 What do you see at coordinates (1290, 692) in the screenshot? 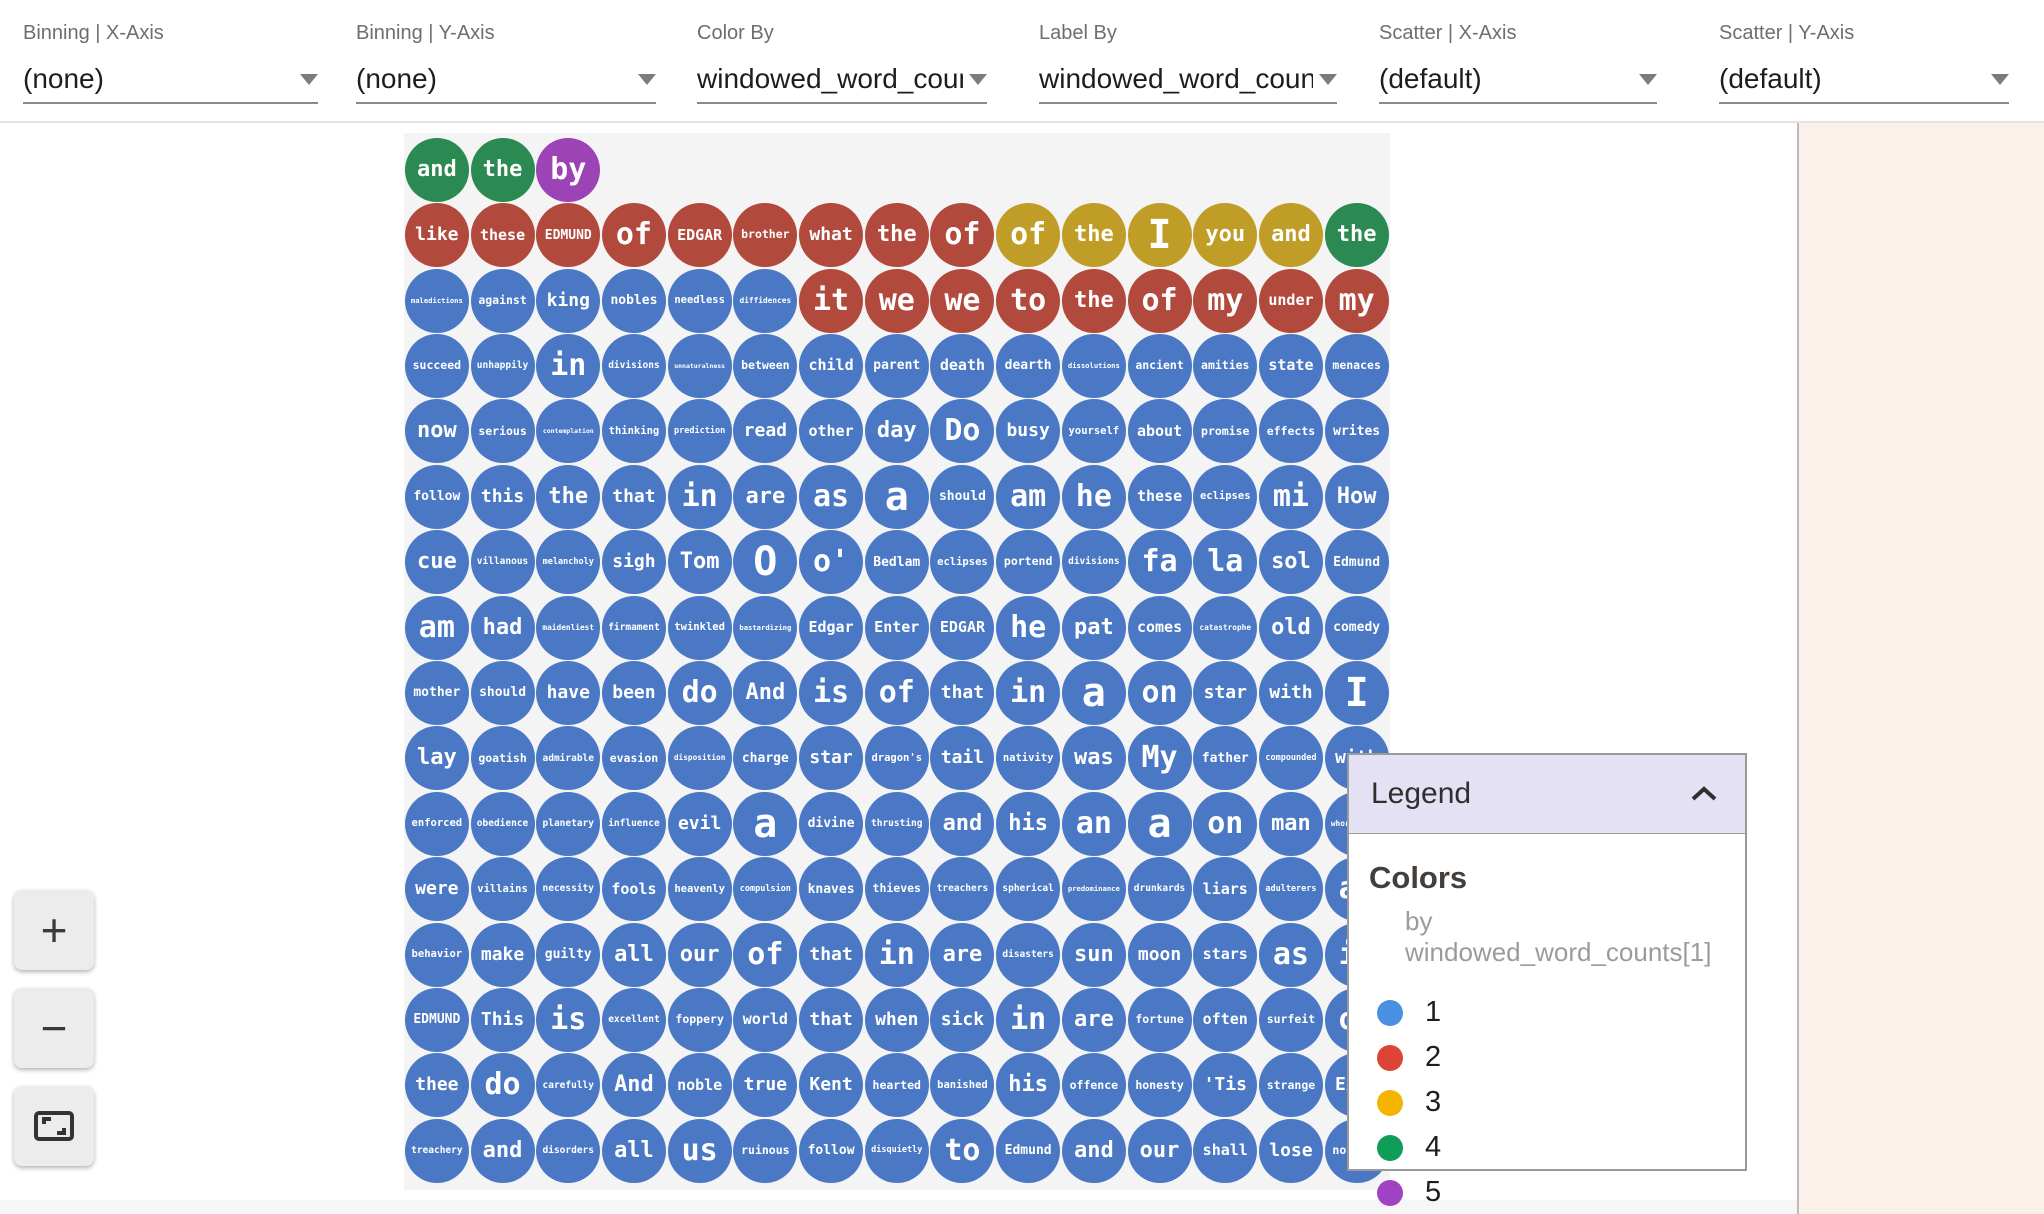
I see `word-bubble: with` at bounding box center [1290, 692].